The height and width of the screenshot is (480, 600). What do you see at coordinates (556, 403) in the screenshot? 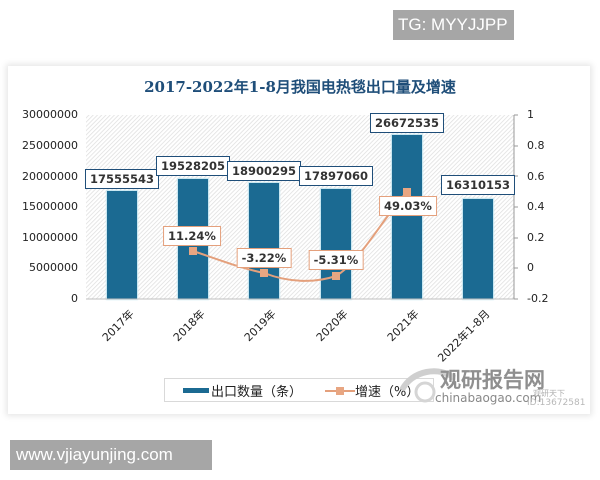
I see `watermark-id: ID:13672581` at bounding box center [556, 403].